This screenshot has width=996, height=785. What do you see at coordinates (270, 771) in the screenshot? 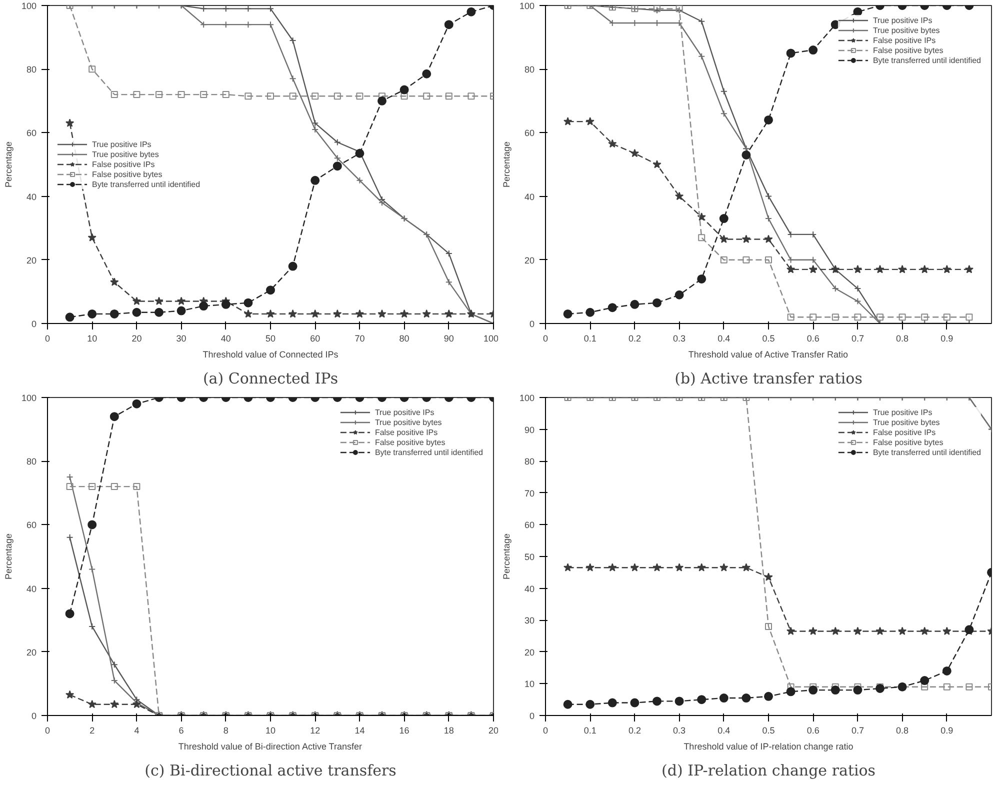
I see `text: (c) Bi-directional active transfers` at bounding box center [270, 771].